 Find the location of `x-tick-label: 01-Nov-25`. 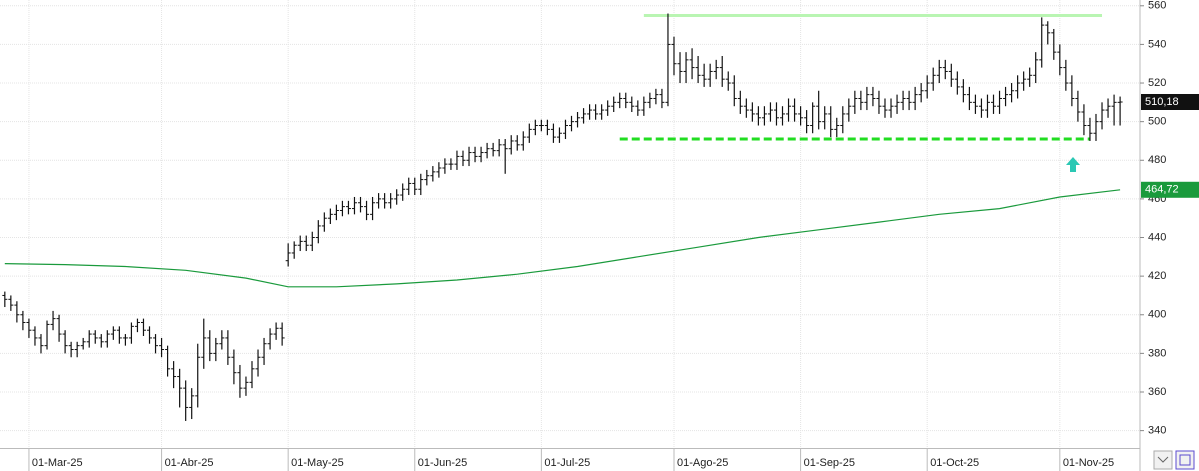

x-tick-label: 01-Nov-25 is located at coordinates (1088, 463).